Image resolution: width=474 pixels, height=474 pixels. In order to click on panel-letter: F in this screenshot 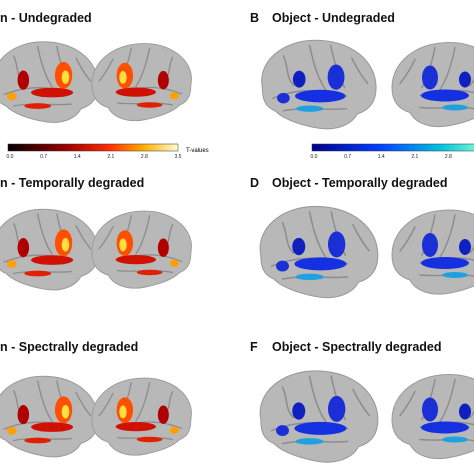, I will do `click(254, 347)`.